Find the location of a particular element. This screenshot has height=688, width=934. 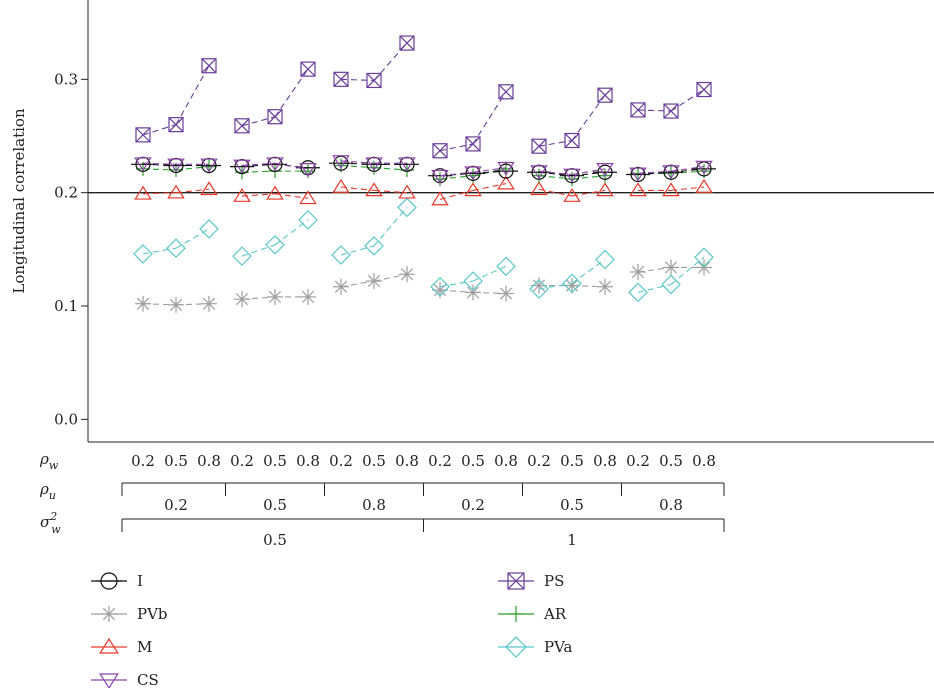

rho-w-tick-label: 0.8 is located at coordinates (704, 461).